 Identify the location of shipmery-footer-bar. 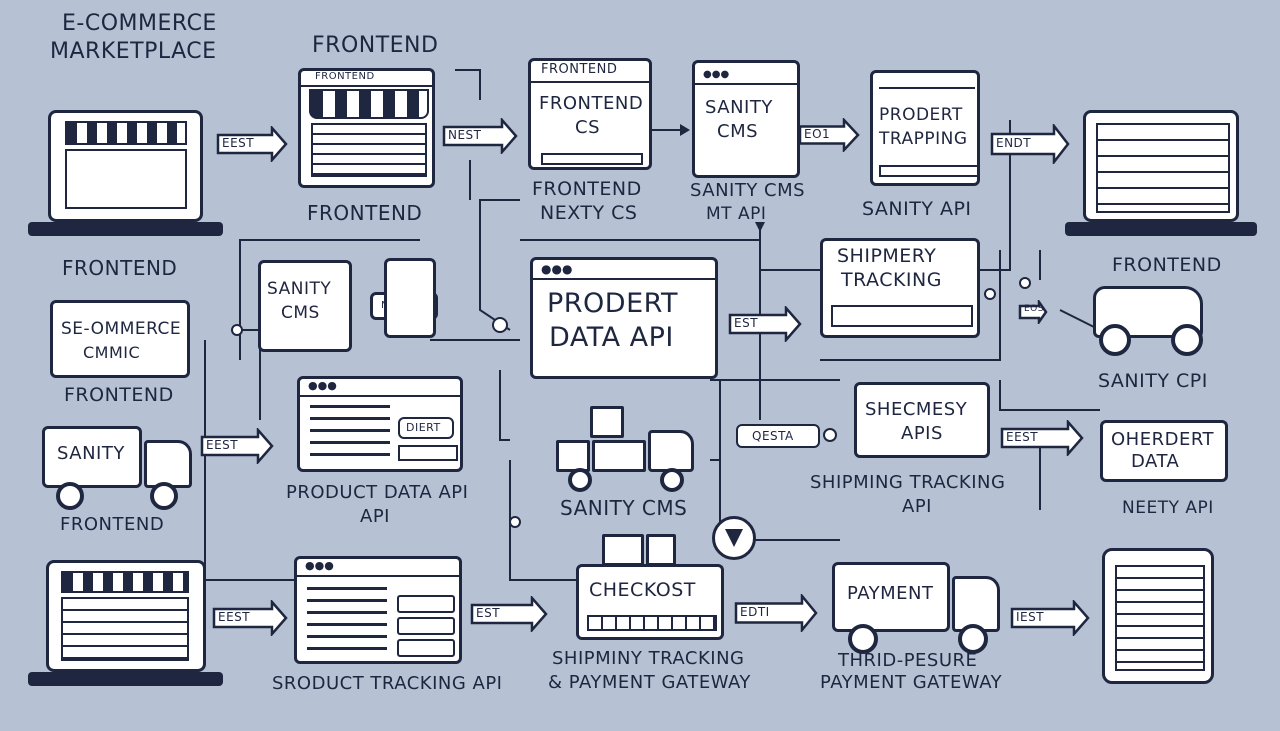
(902, 316).